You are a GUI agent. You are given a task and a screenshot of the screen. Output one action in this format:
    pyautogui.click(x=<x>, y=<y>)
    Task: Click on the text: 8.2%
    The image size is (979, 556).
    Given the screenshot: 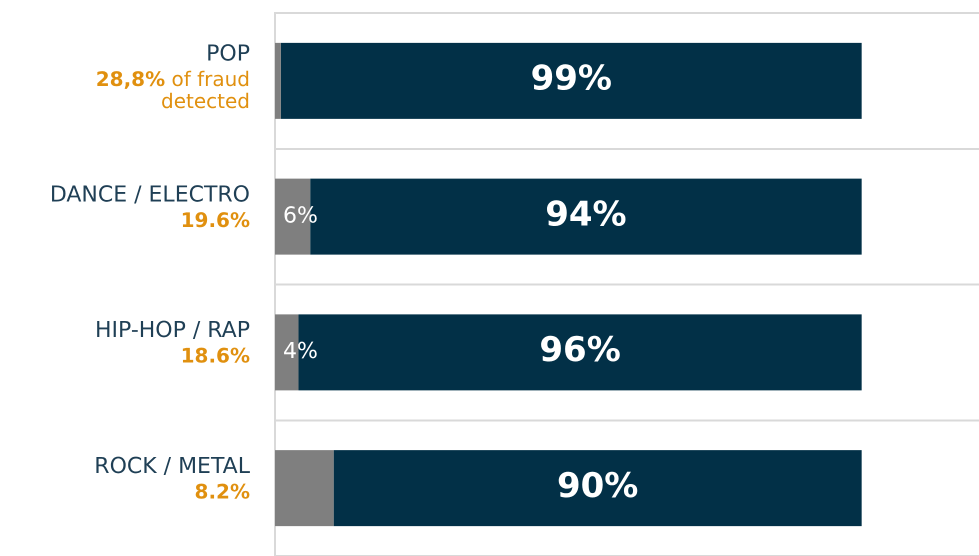 What is the action you would take?
    pyautogui.click(x=222, y=491)
    